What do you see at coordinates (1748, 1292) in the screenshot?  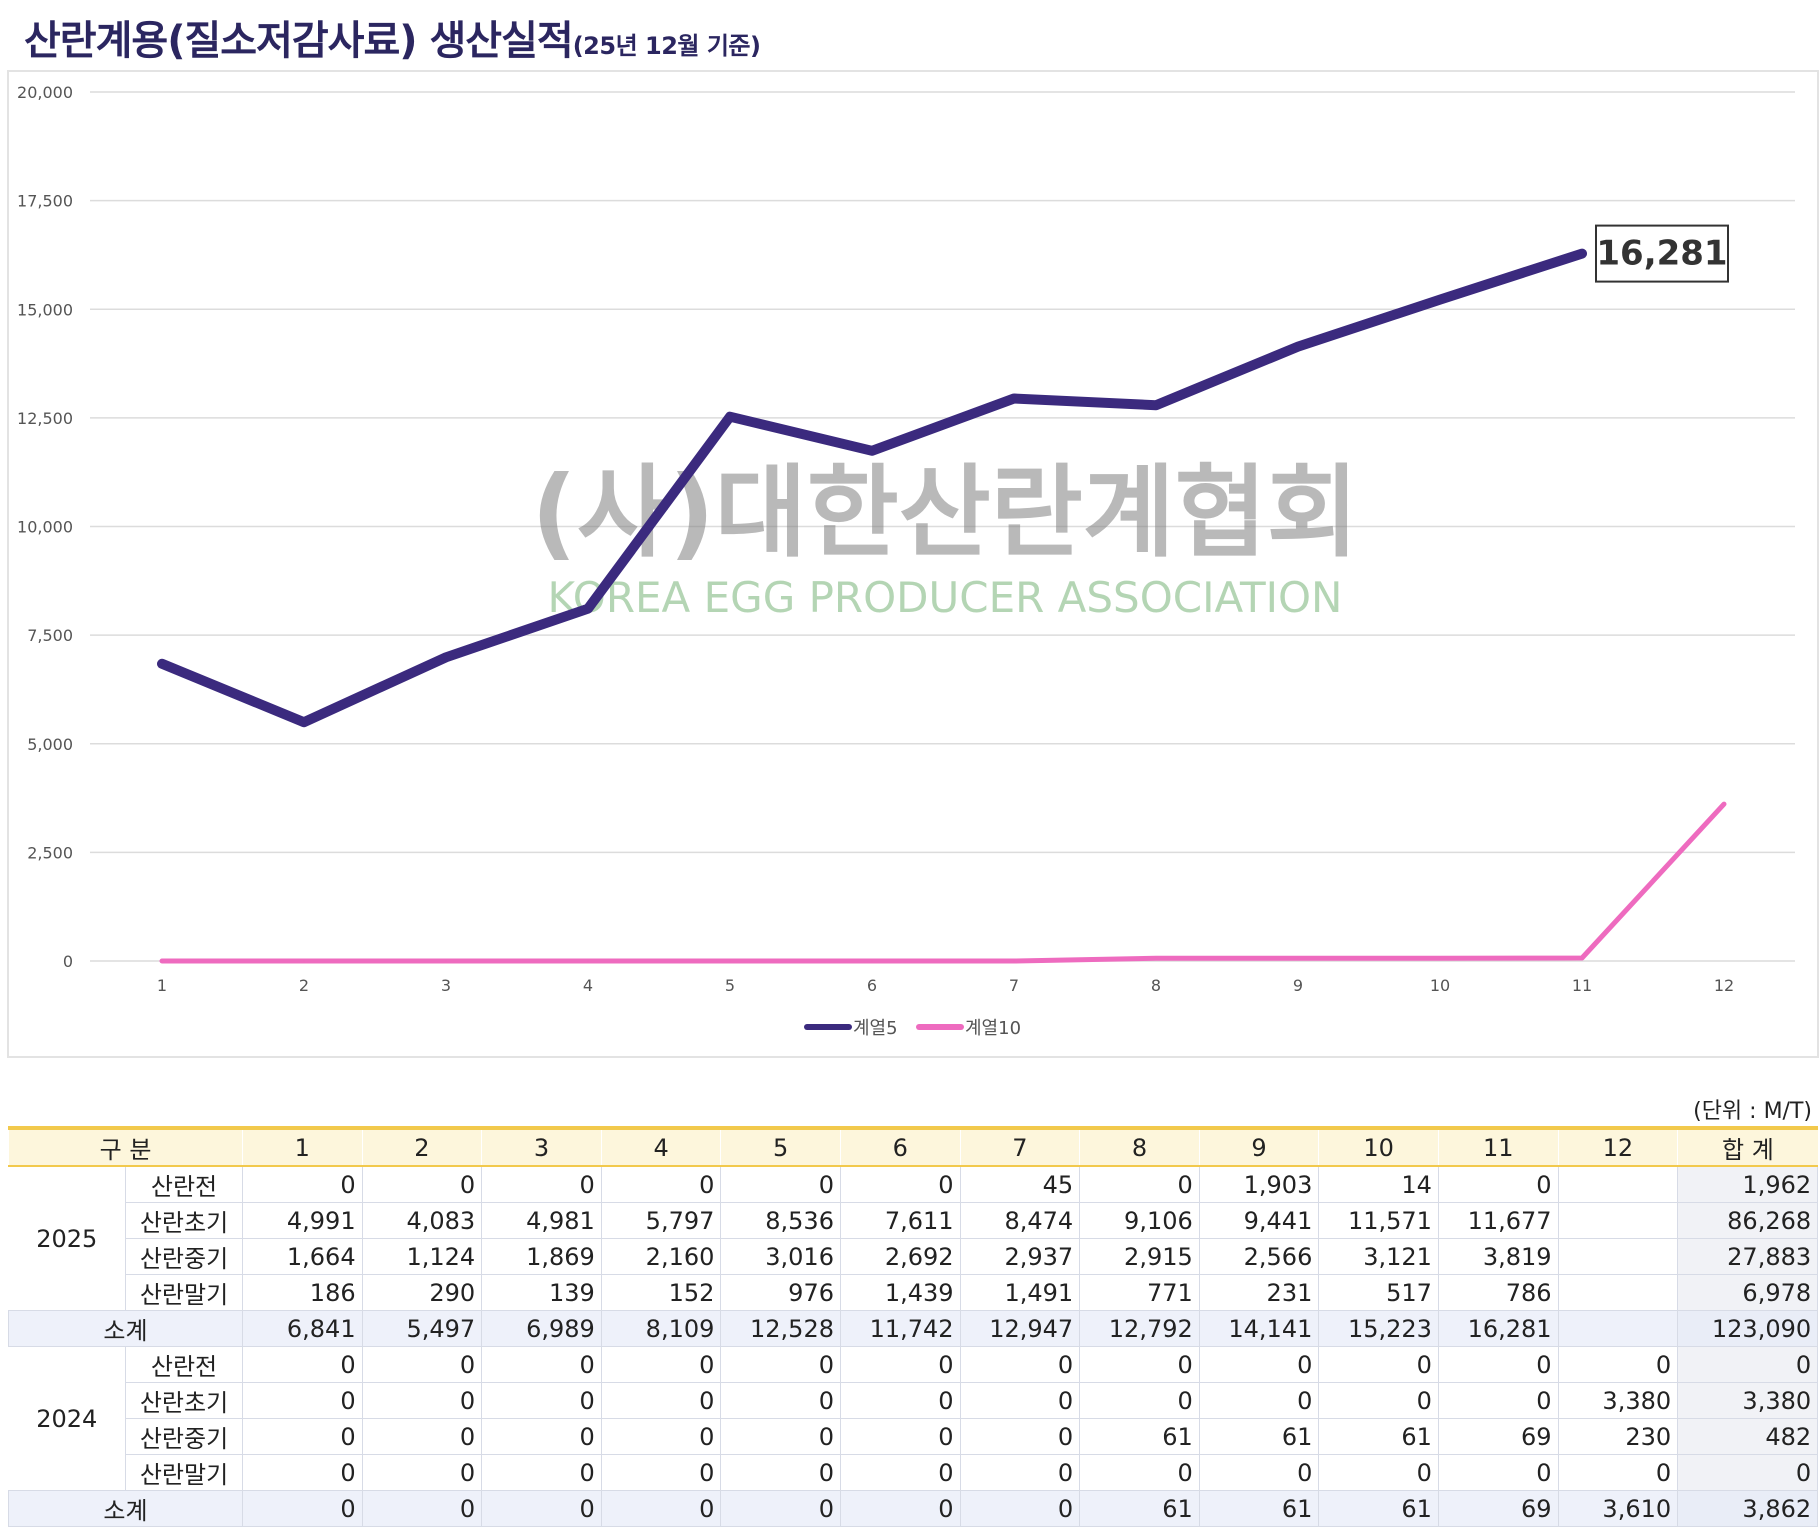 I see `total-cell: 6,978` at bounding box center [1748, 1292].